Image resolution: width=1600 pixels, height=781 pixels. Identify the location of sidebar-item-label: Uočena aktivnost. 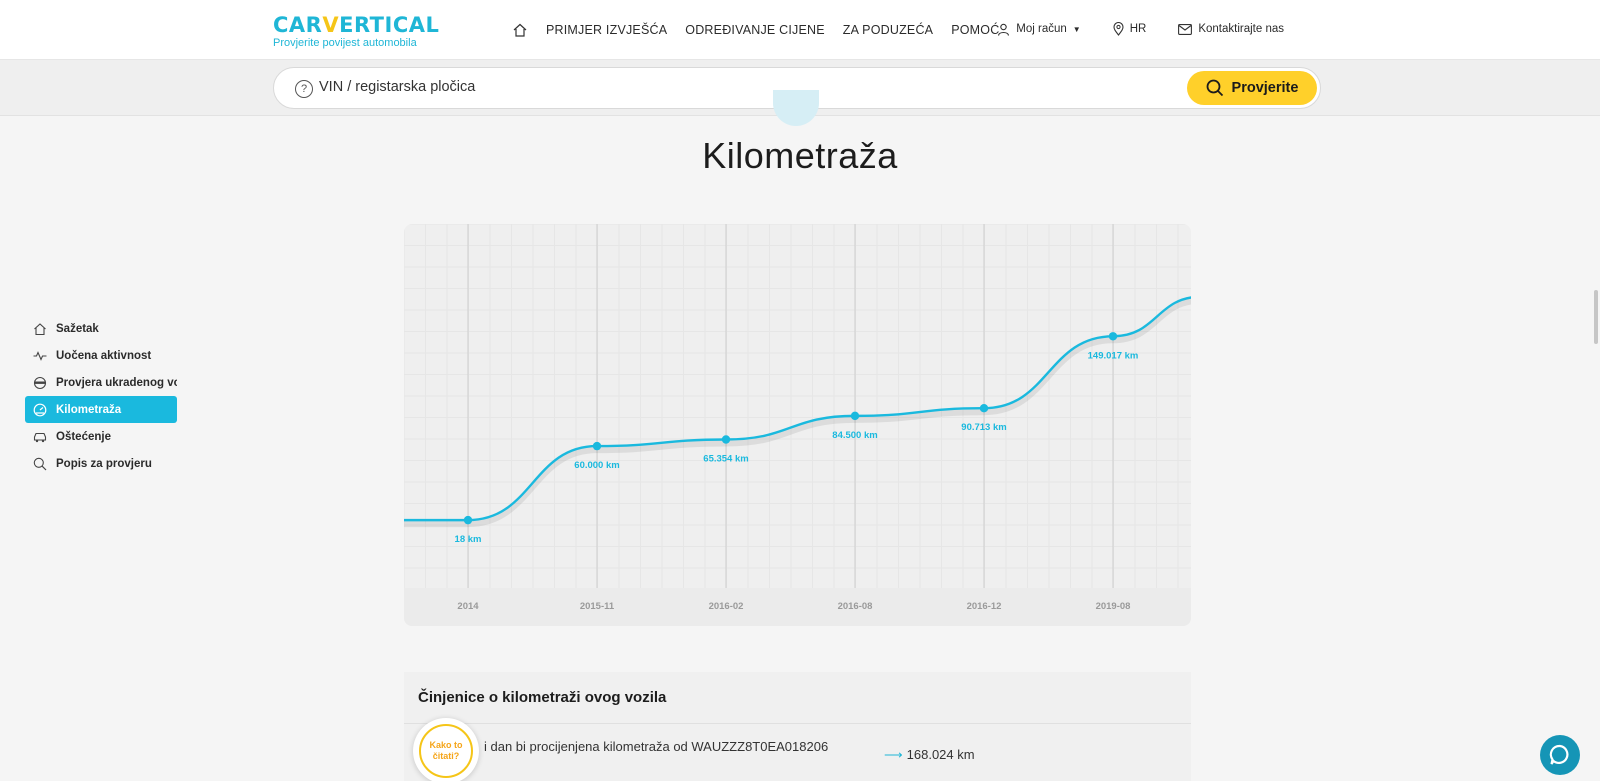
(104, 355).